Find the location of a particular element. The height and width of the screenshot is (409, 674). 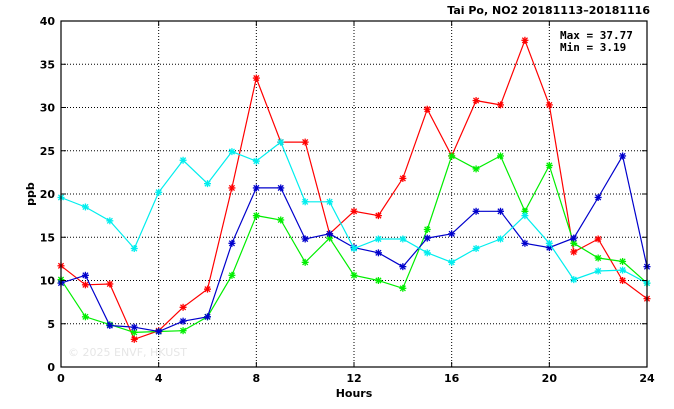

watermark: © 2025 ENVF, HKUST is located at coordinates (127, 352).